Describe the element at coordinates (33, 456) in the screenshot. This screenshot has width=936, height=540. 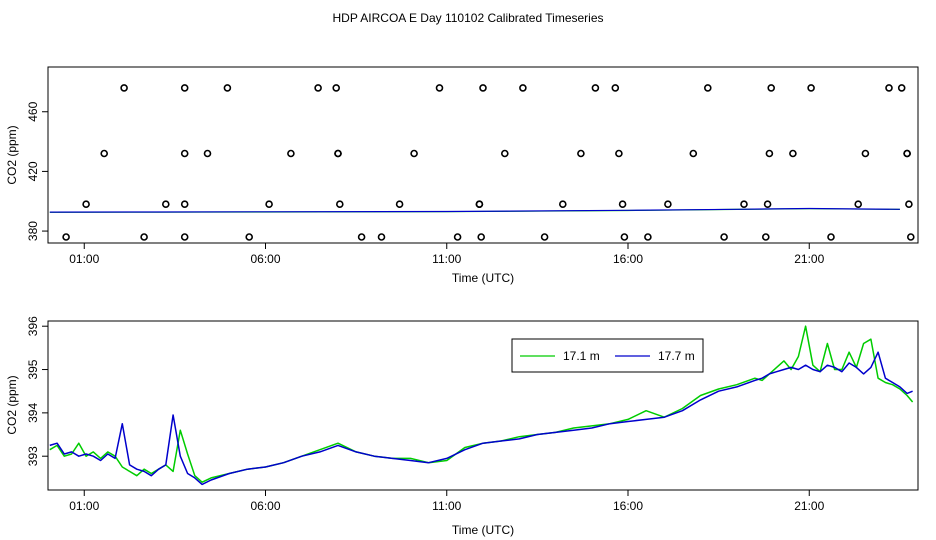
I see `y-tick-label: 393` at that location.